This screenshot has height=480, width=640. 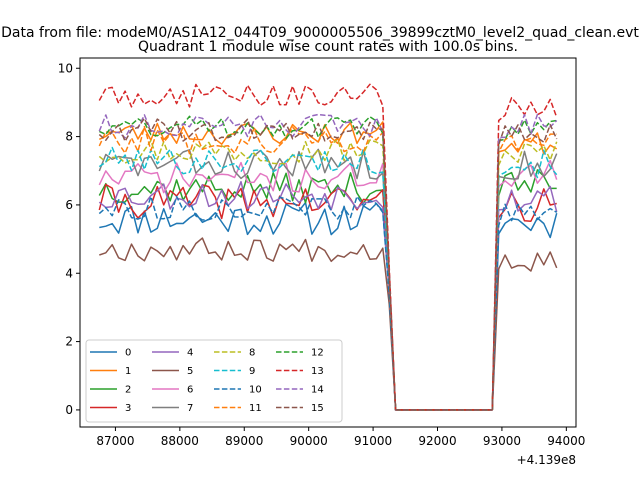 I want to click on legend-entry-8: 8, so click(x=234, y=353).